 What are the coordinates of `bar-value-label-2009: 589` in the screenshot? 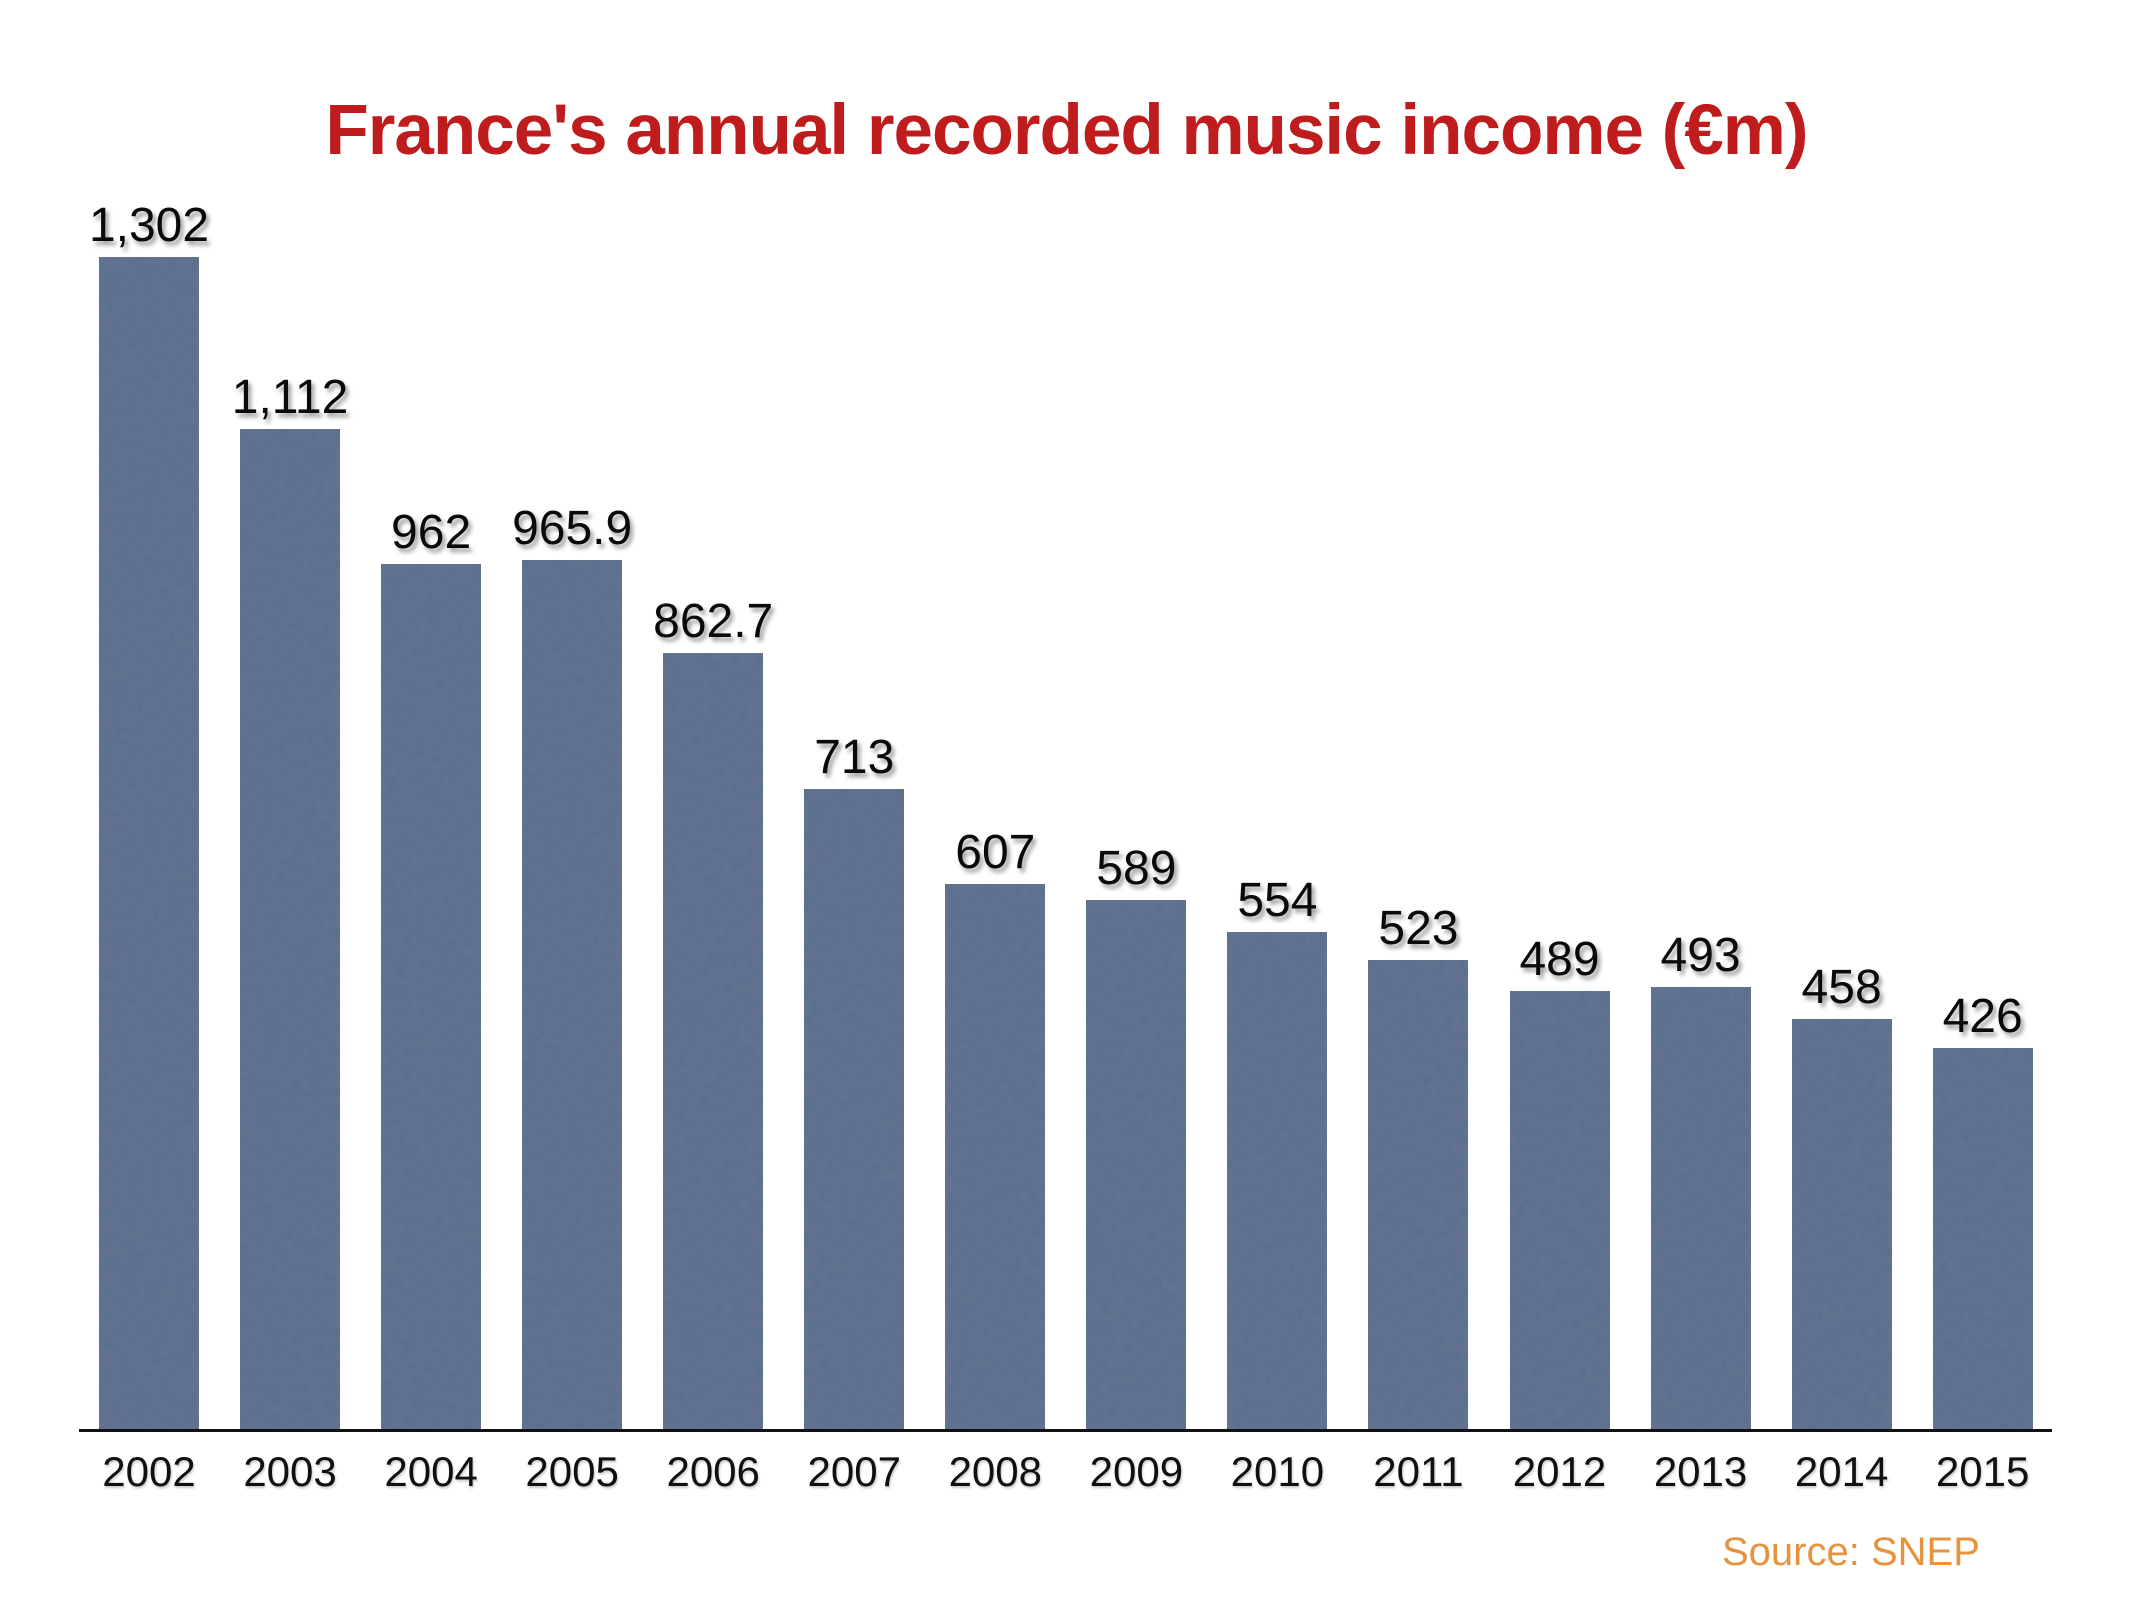 It's located at (1136, 868).